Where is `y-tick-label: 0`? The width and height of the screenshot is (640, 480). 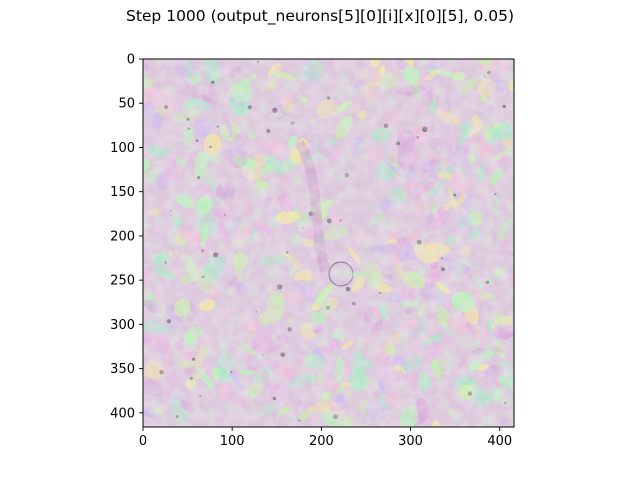
y-tick-label: 0 is located at coordinates (131, 60).